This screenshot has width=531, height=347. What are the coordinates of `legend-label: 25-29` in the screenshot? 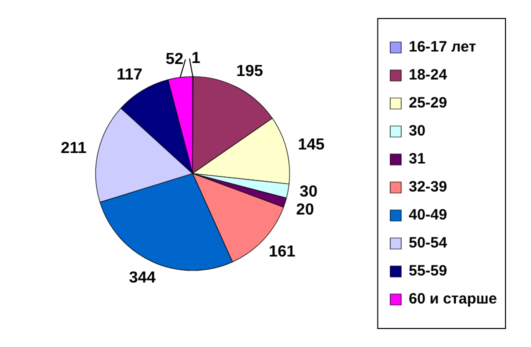 It's located at (428, 103).